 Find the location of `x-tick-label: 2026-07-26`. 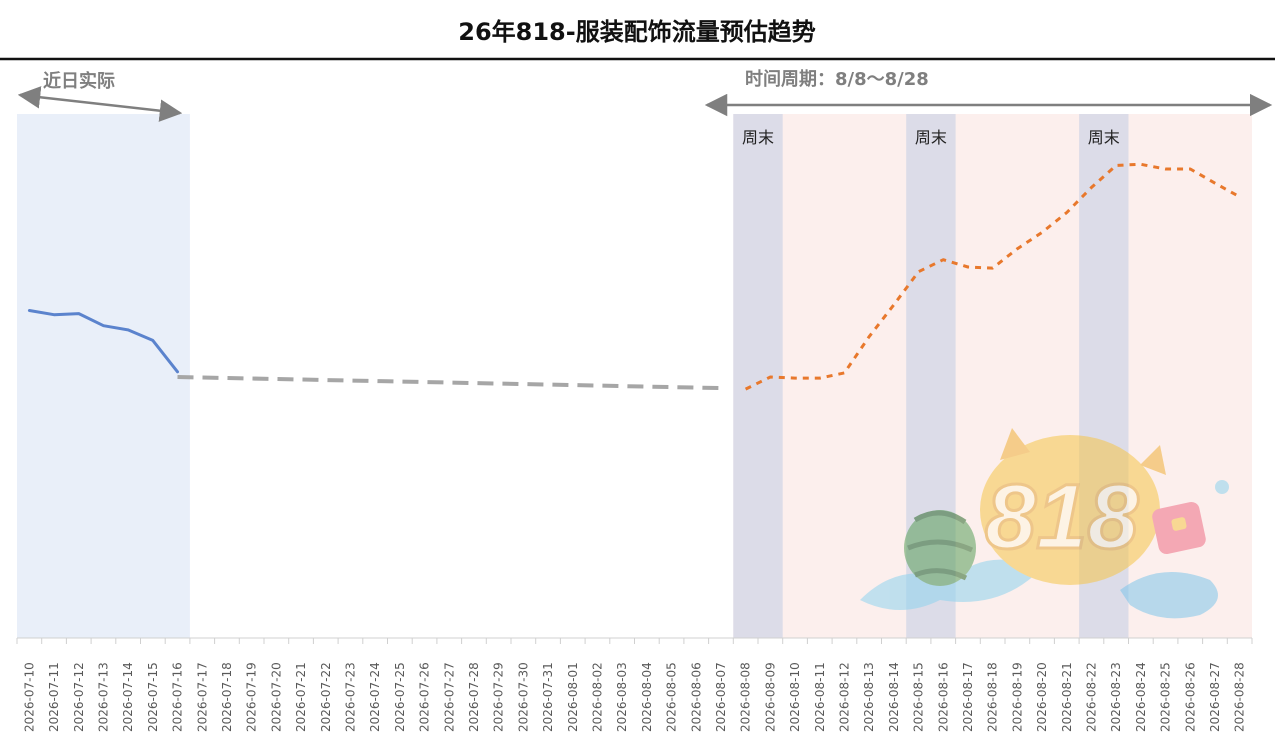

x-tick-label: 2026-07-26 is located at coordinates (425, 697).